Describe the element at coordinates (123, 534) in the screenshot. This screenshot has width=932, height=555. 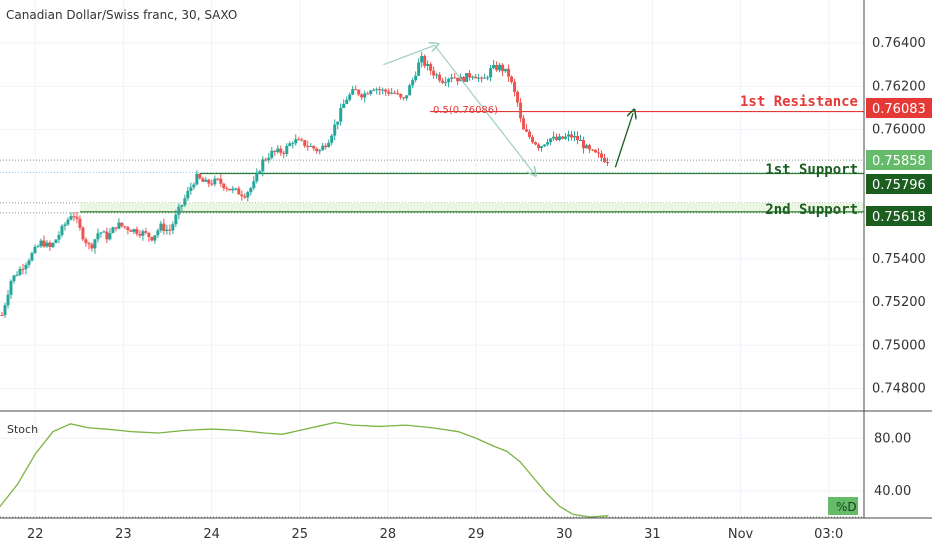
I see `time-tick-label: 23` at that location.